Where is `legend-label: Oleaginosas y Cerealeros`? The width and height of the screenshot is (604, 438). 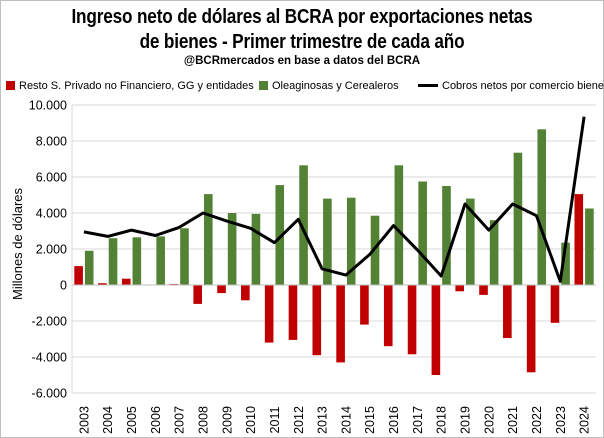 legend-label: Oleaginosas y Cerealeros is located at coordinates (335, 86).